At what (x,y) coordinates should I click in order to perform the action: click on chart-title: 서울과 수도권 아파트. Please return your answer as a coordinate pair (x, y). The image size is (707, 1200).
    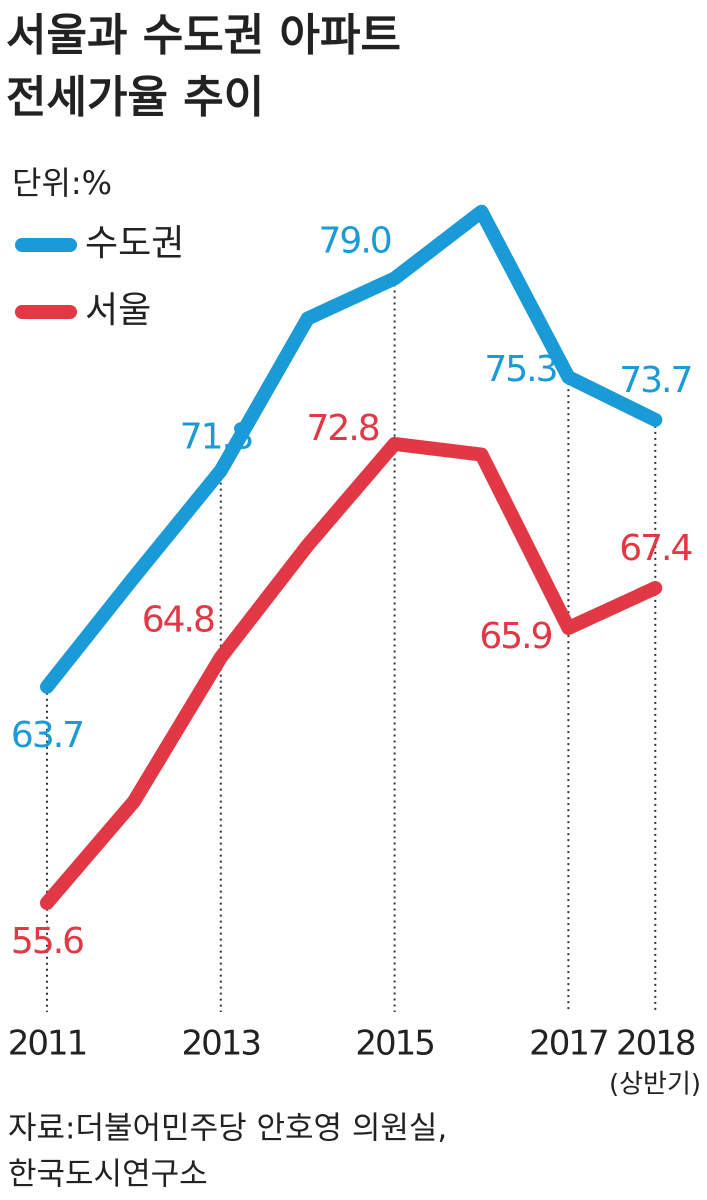
    Looking at the image, I should click on (203, 35).